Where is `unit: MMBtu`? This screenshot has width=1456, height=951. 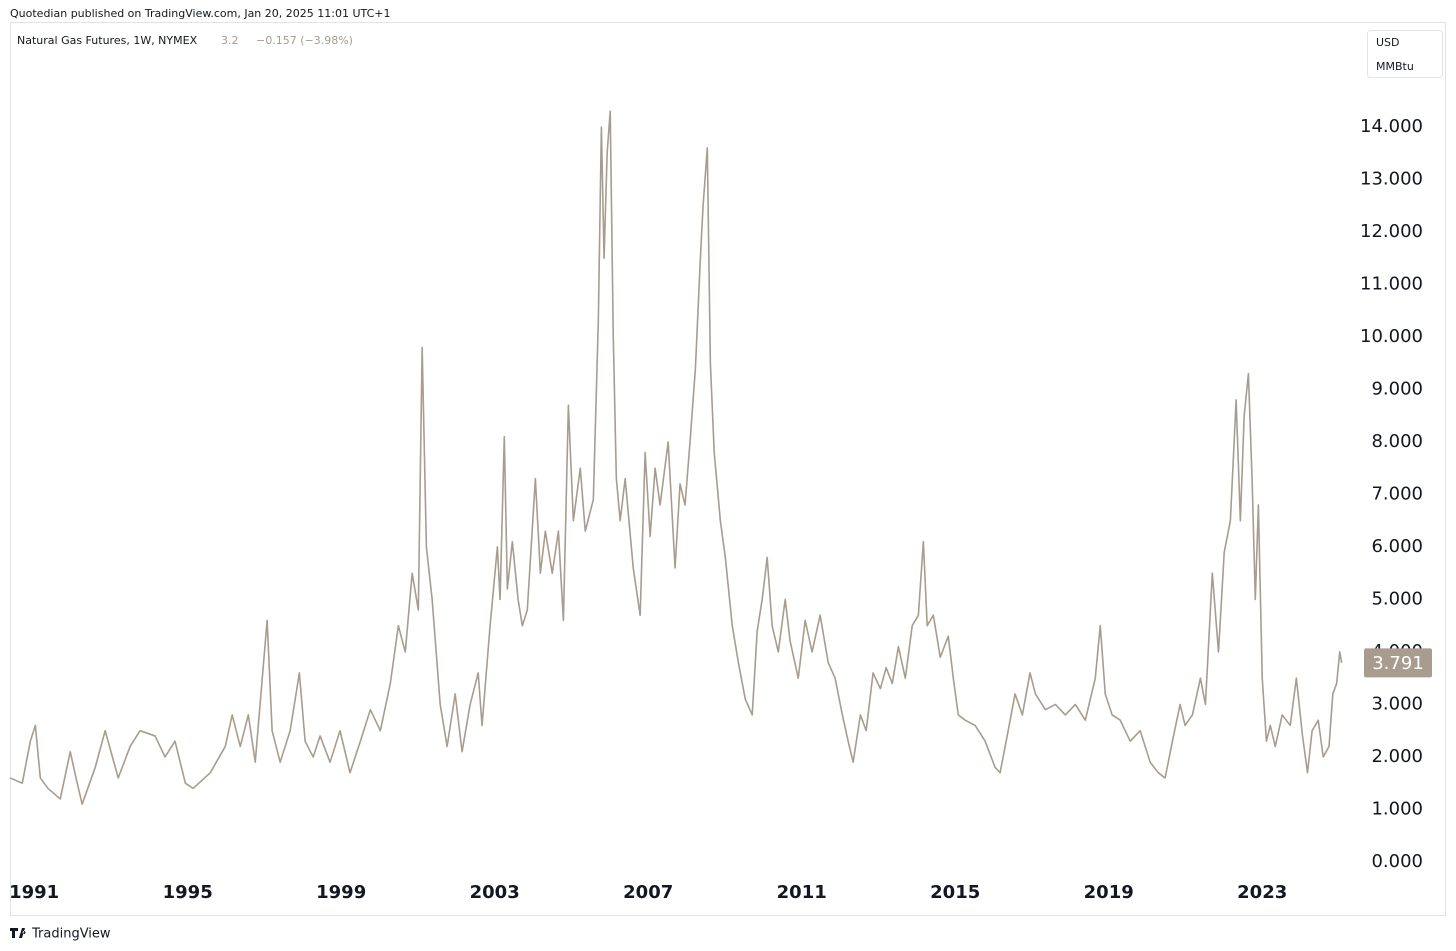 unit: MMBtu is located at coordinates (1395, 66).